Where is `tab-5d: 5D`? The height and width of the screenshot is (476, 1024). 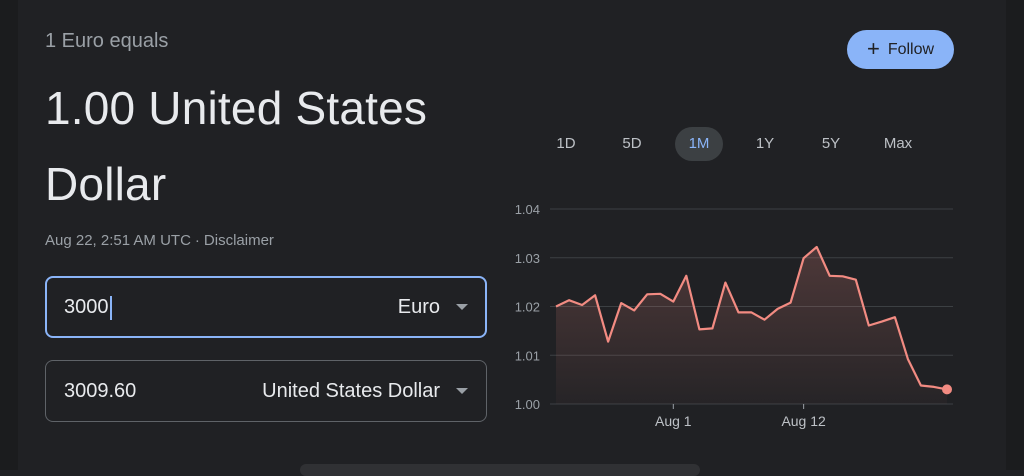
tab-5d: 5D is located at coordinates (632, 143).